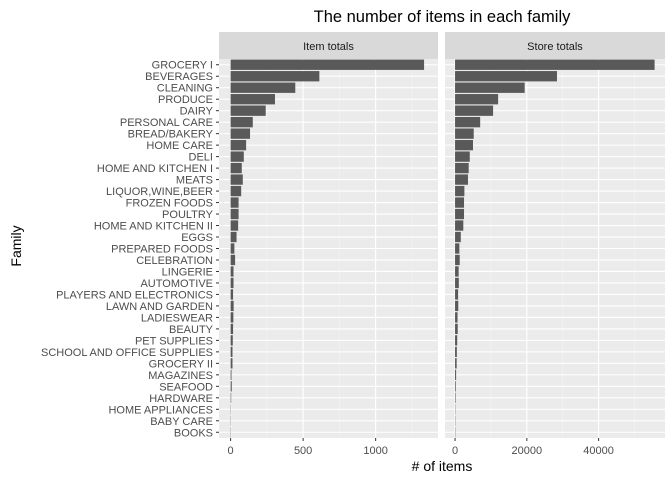 This screenshot has height=480, width=672. I want to click on x-axis-label: # of items, so click(442, 466).